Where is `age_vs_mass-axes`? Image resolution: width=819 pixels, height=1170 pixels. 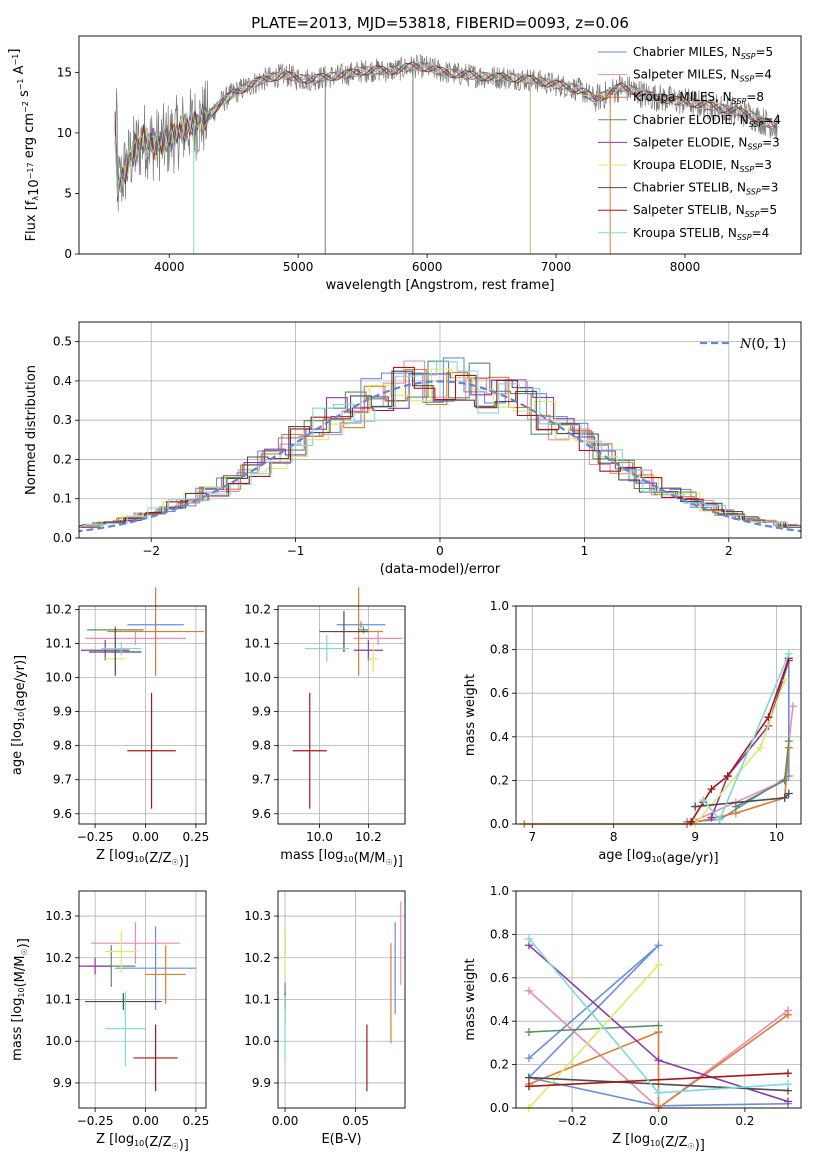 age_vs_mass-axes is located at coordinates (341, 715).